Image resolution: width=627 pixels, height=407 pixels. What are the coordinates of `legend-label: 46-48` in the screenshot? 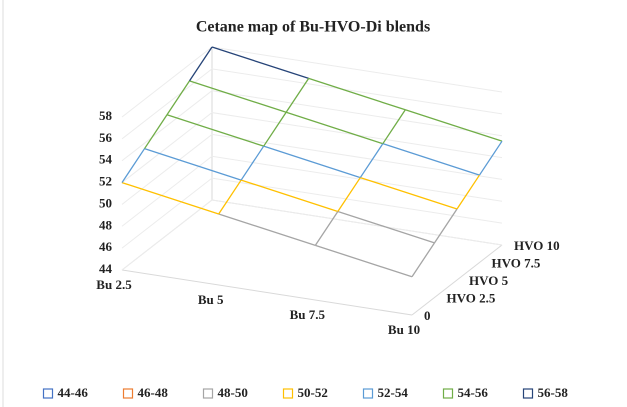 It's located at (153, 392).